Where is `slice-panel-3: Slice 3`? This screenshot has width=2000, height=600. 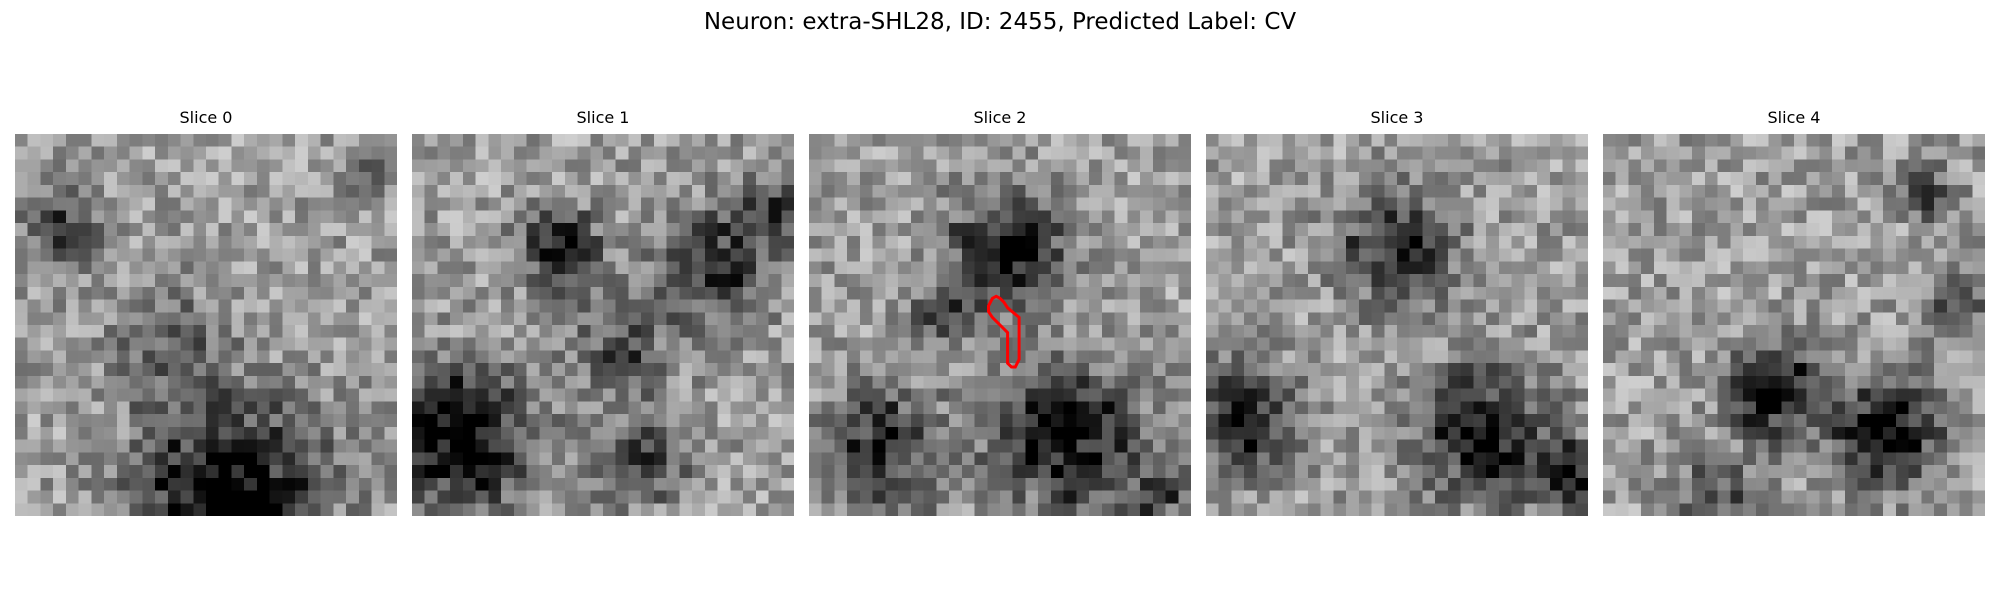
slice-panel-3: Slice 3 is located at coordinates (1397, 312).